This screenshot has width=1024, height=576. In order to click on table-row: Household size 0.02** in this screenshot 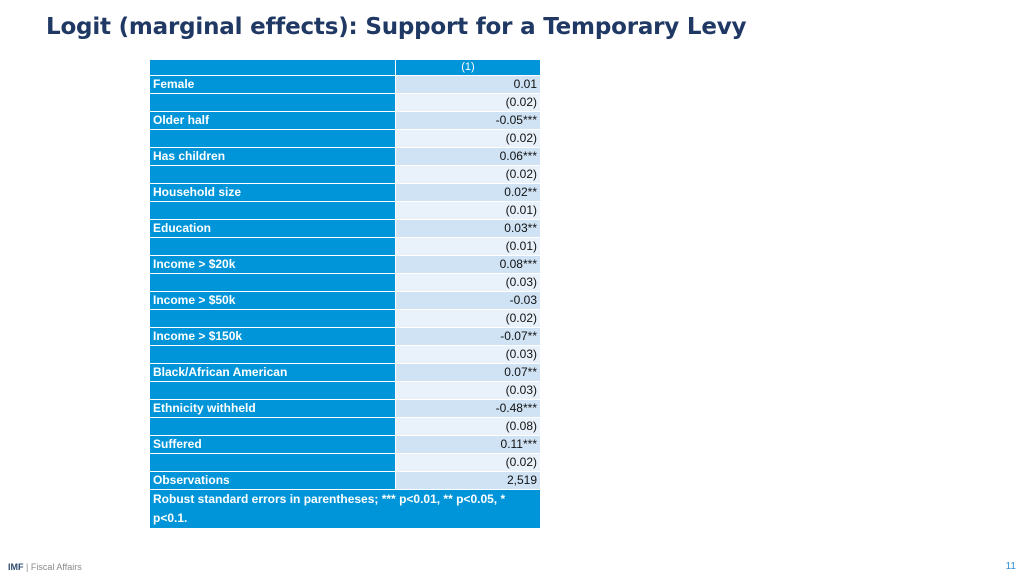, I will do `click(345, 192)`.